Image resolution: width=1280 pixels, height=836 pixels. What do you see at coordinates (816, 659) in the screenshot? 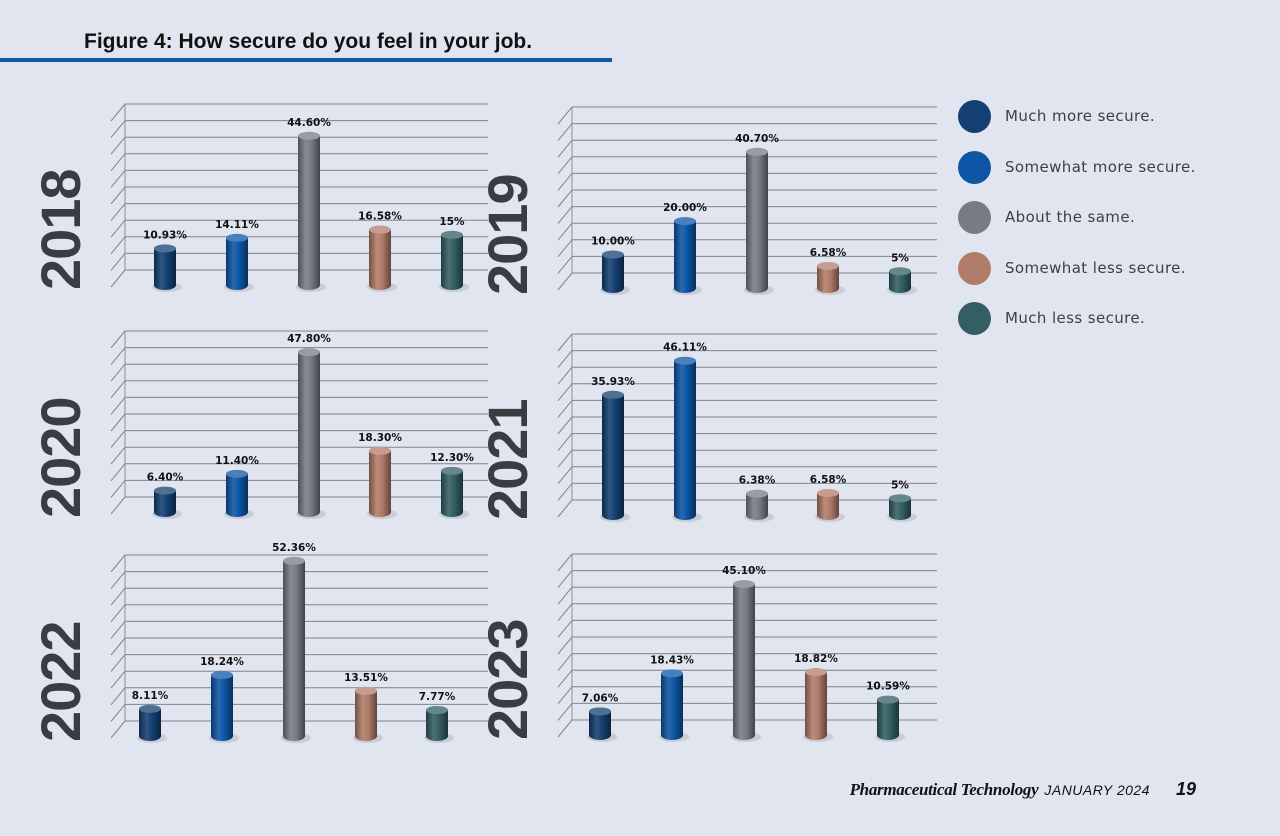
I see `data-label: 18.82%` at bounding box center [816, 659].